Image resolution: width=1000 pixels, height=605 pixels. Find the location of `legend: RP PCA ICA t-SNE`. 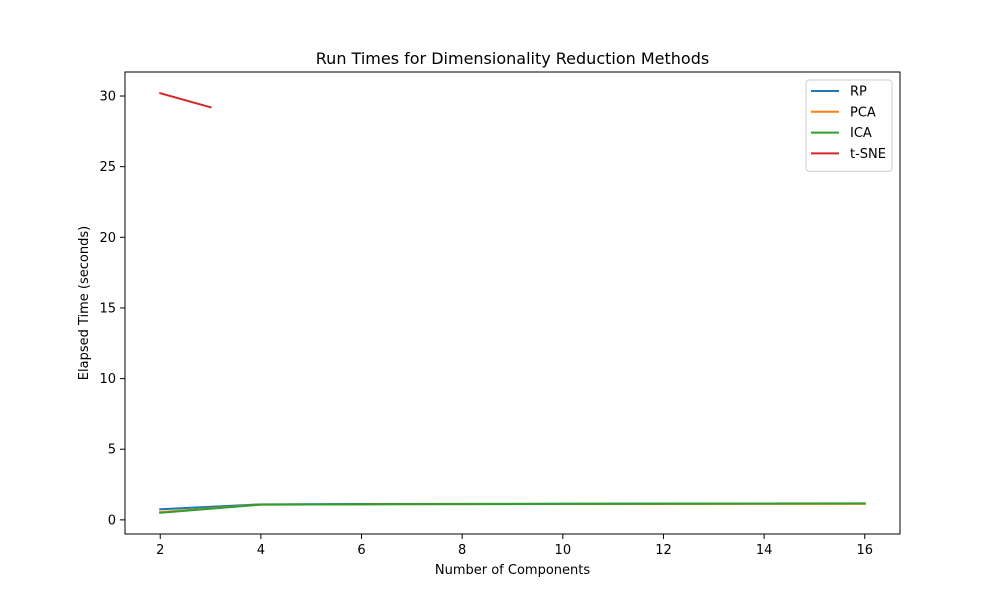

legend: RP PCA ICA t-SNE is located at coordinates (849, 125).